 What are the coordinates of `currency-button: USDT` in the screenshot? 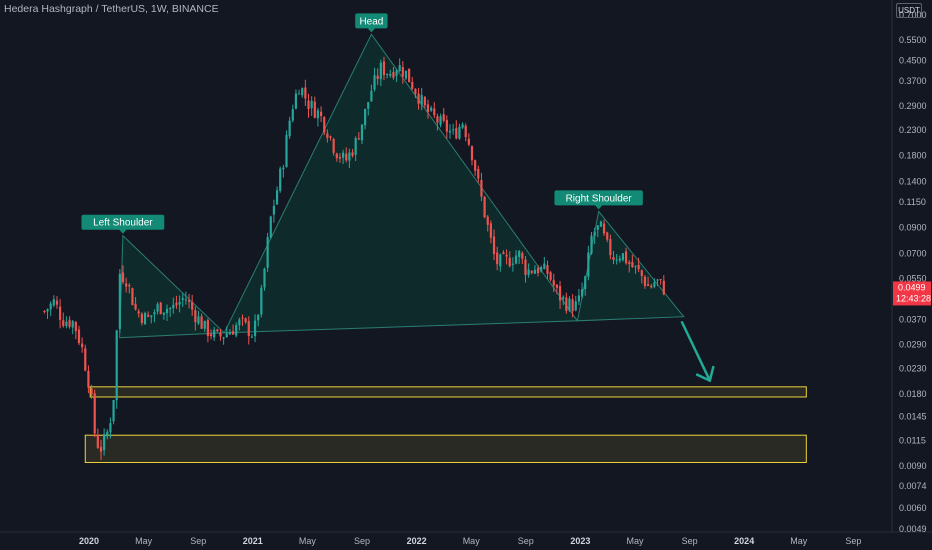 It's located at (909, 10).